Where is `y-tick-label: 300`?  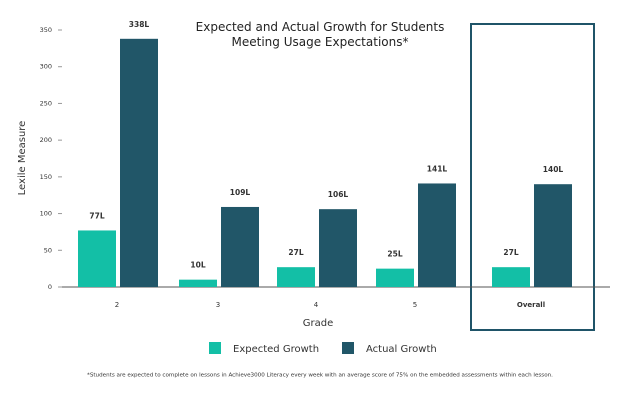 y-tick-label: 300 is located at coordinates (46, 67).